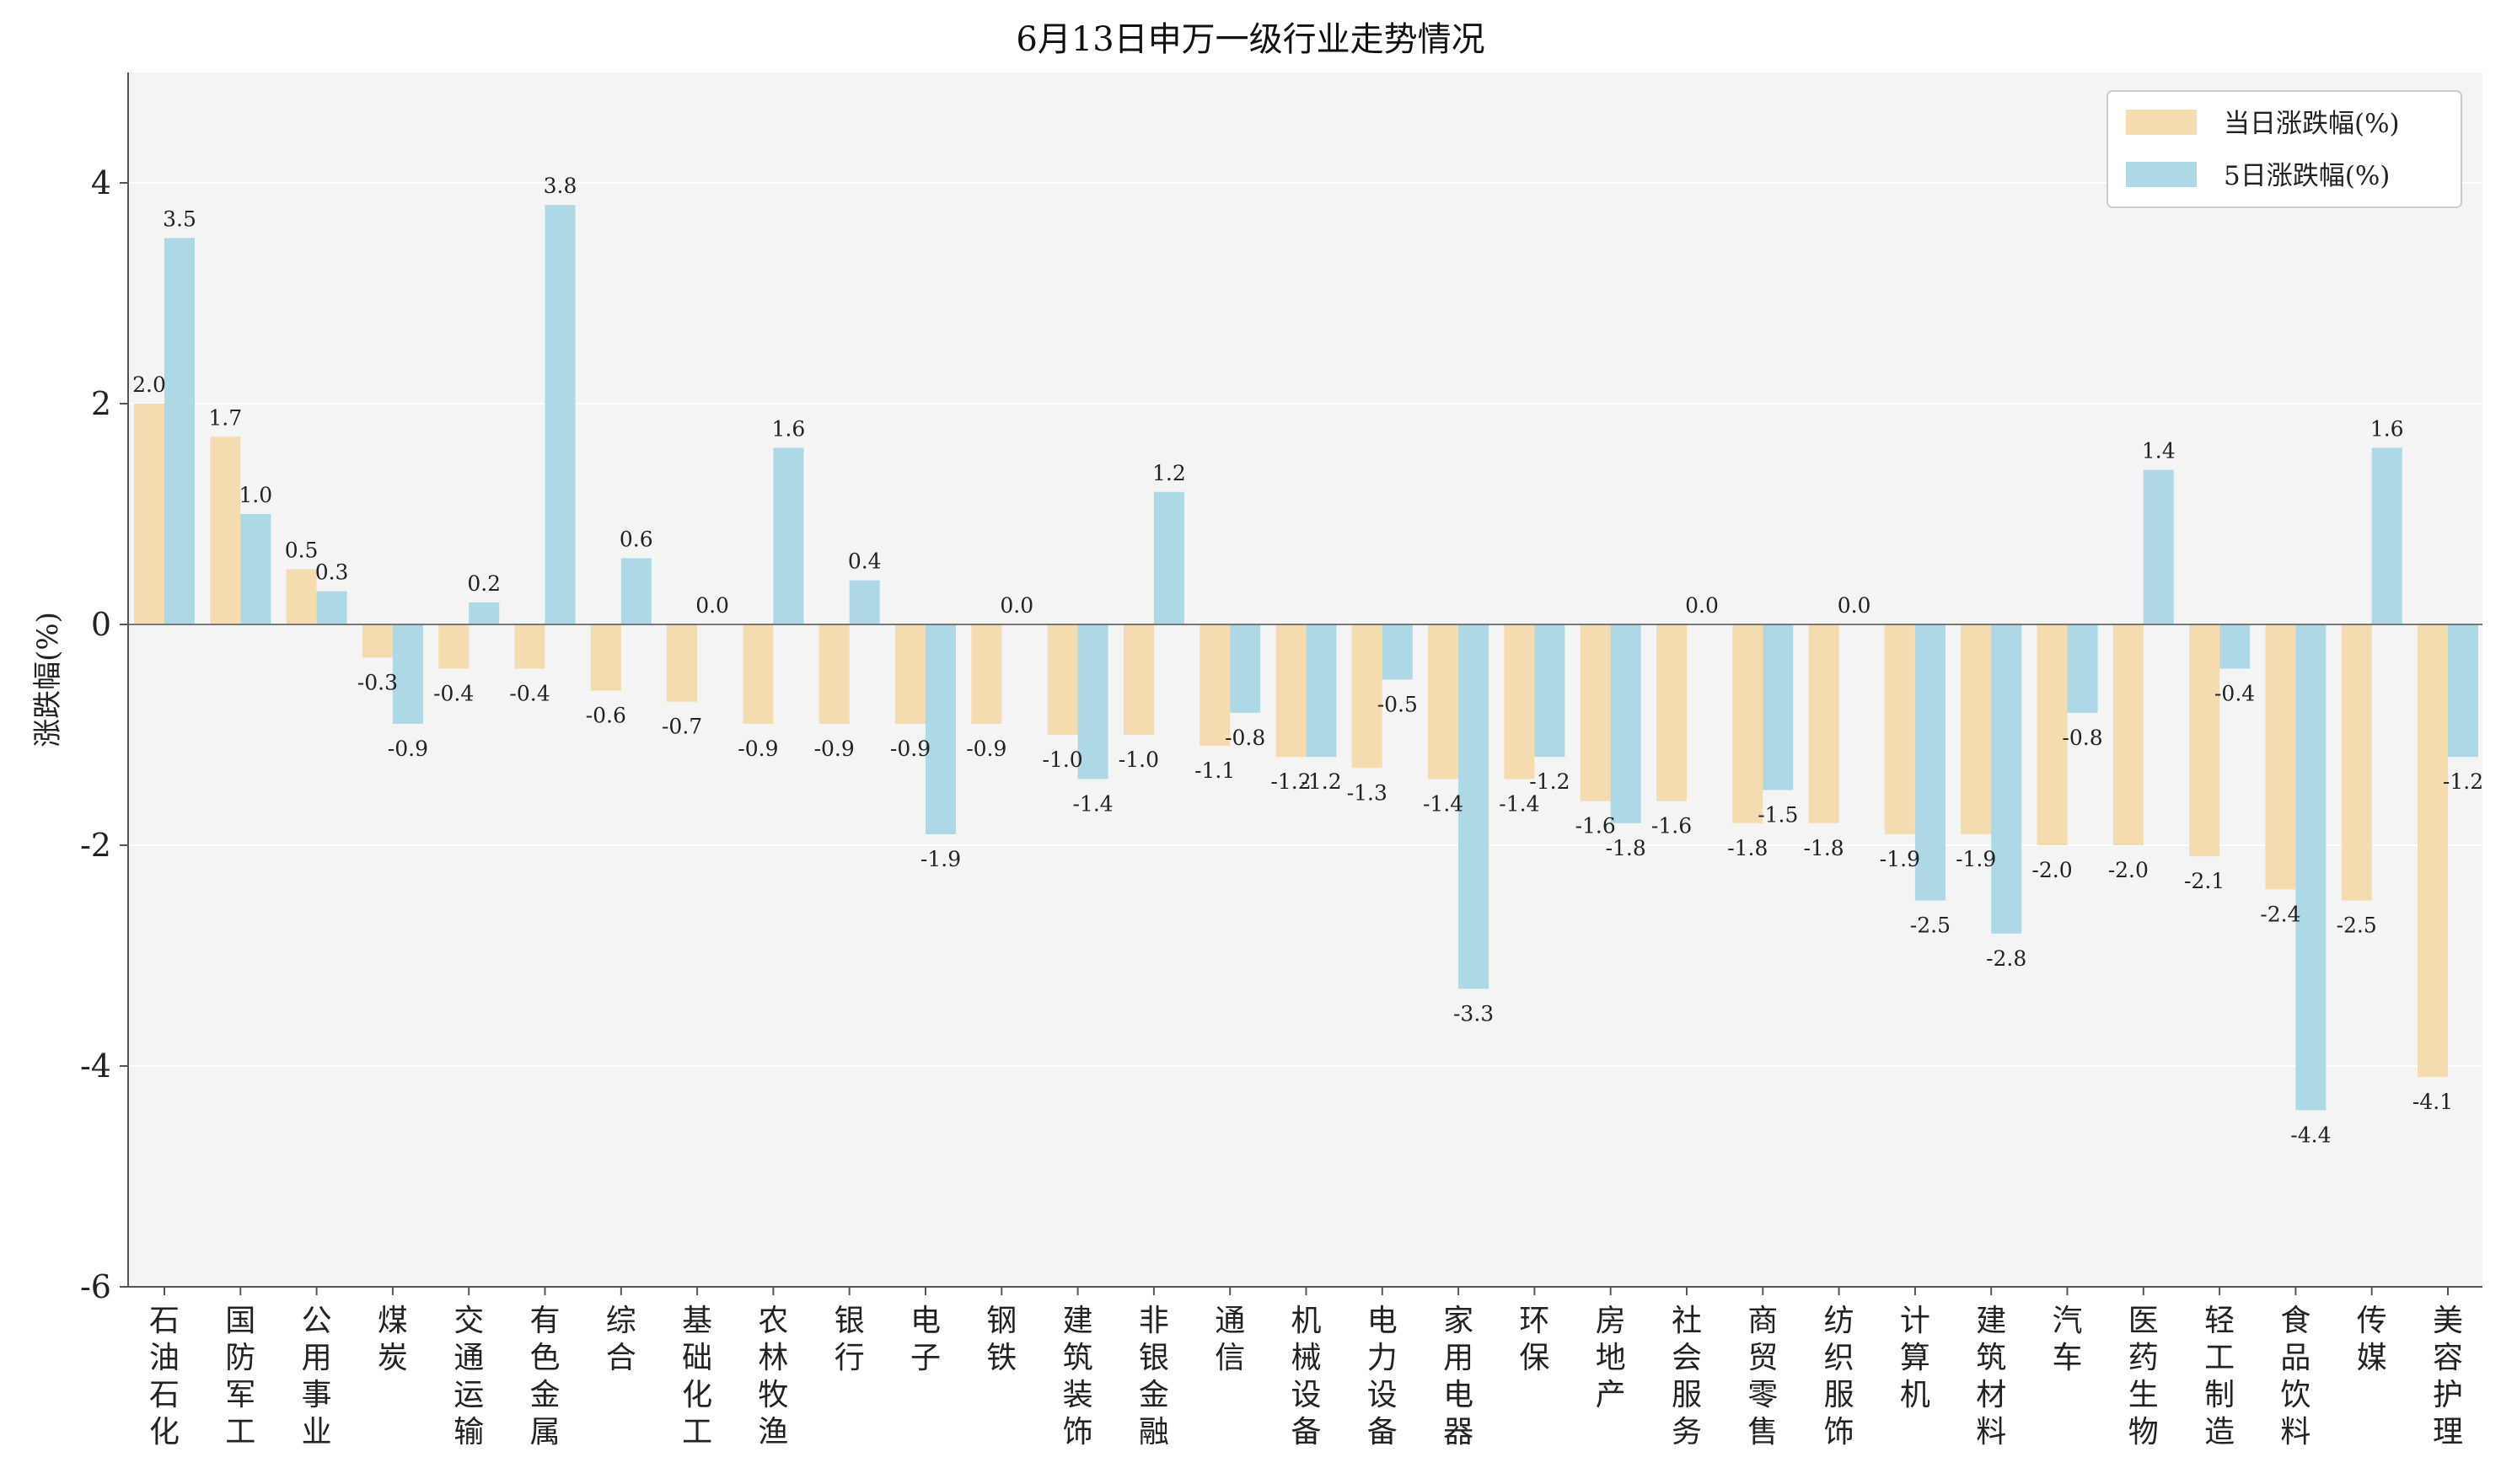 Image resolution: width=2501 pixels, height=1484 pixels. Describe the element at coordinates (101, 403) in the screenshot. I see `y-tick-label: 2` at that location.